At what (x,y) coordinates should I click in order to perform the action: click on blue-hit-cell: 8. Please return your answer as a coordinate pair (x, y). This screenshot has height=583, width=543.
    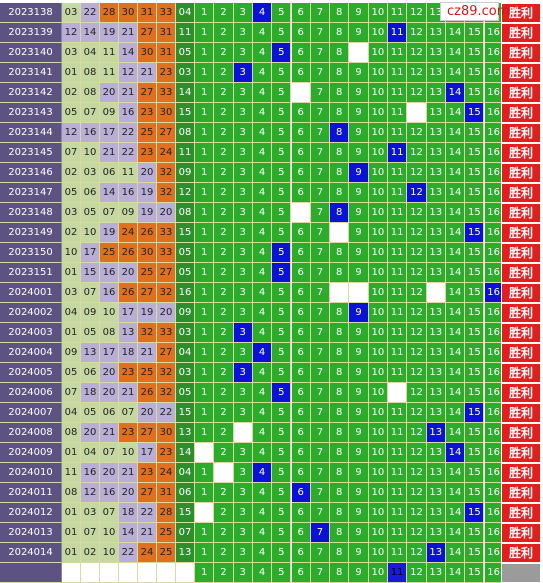
    Looking at the image, I should click on (340, 133).